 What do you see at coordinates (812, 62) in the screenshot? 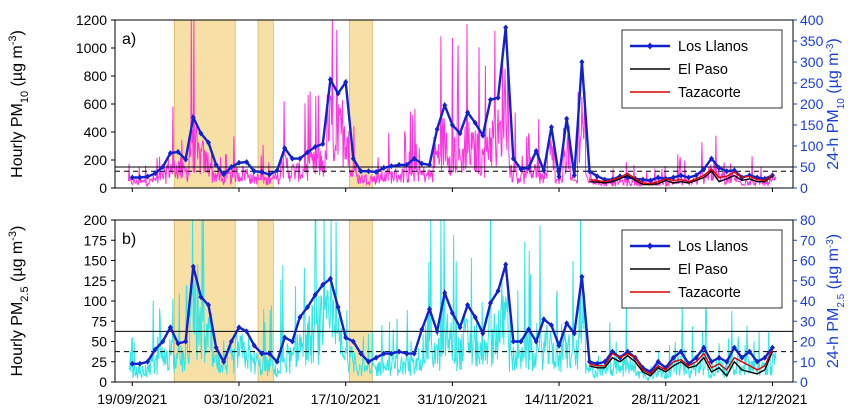
I see `right-tick-label: 300` at bounding box center [812, 62].